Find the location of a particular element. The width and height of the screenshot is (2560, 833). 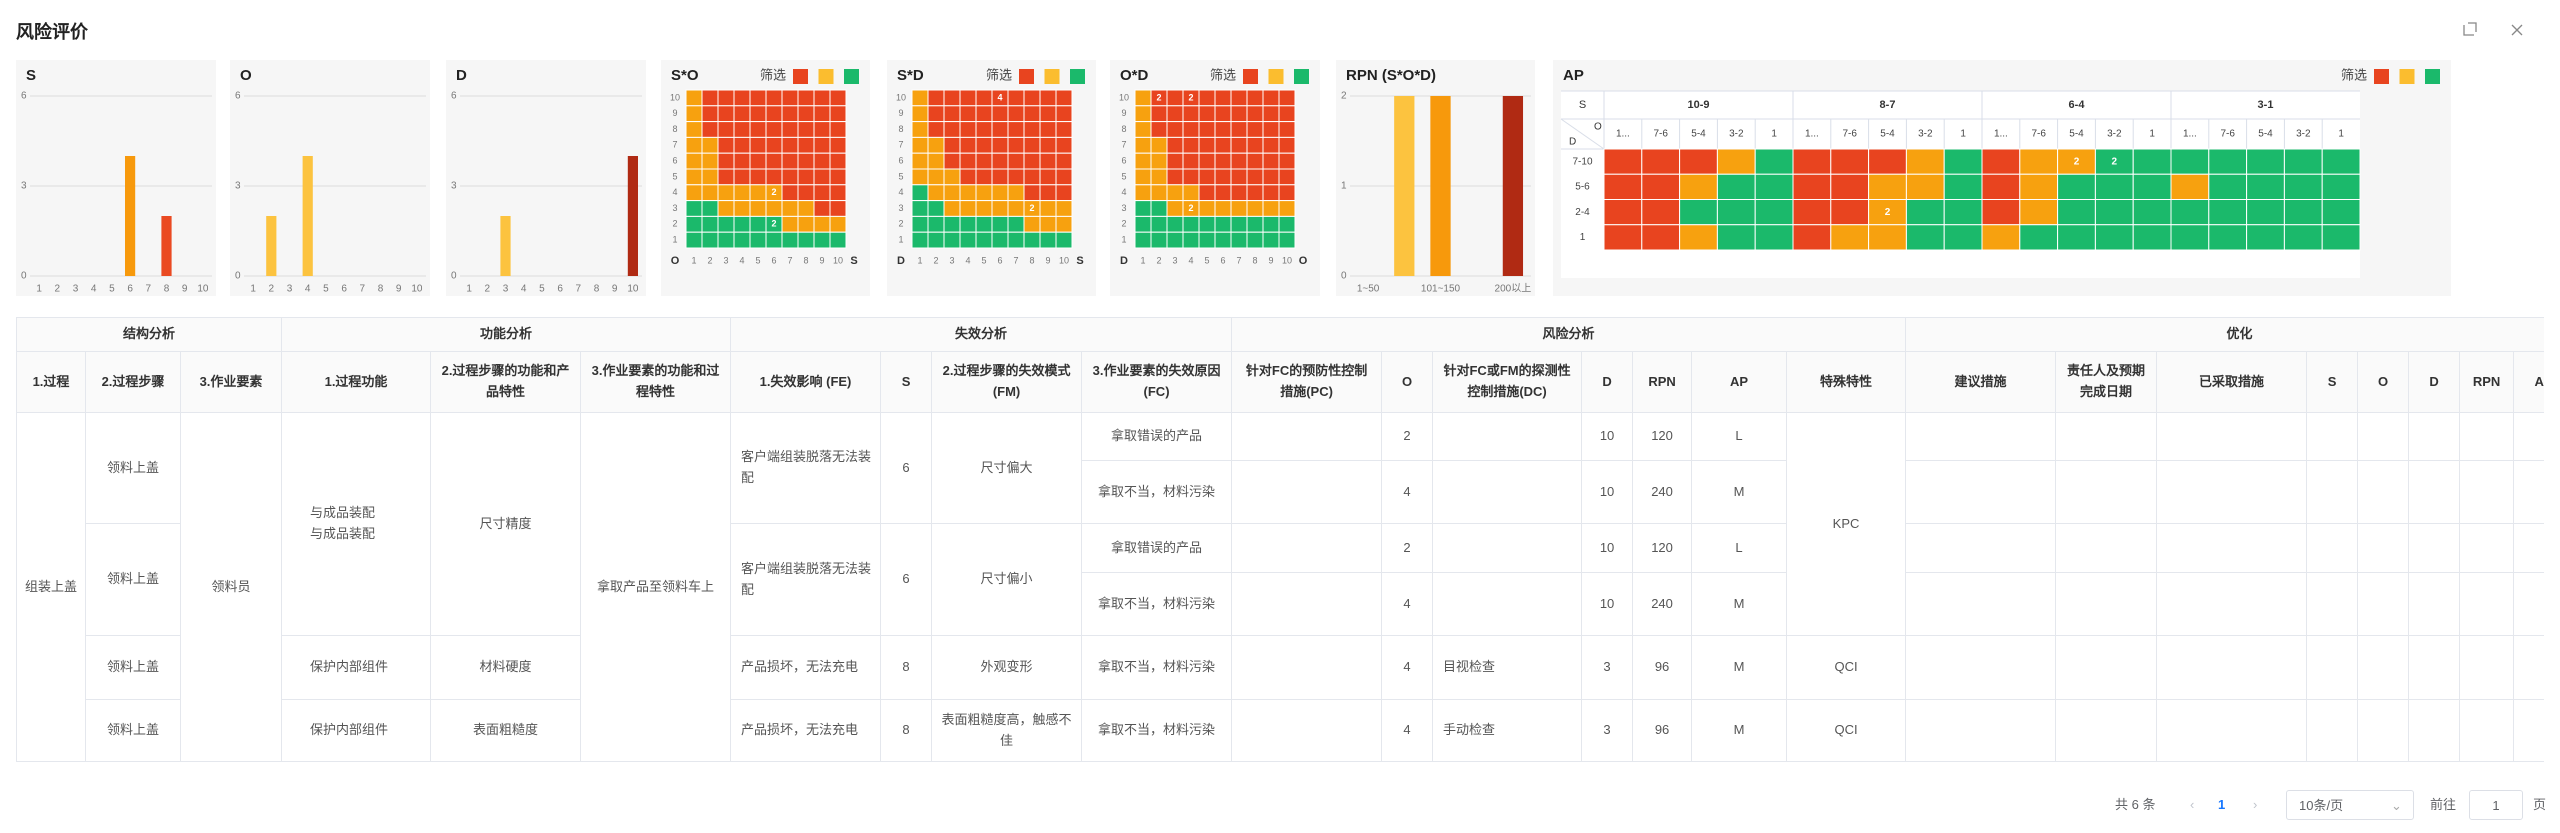

prev-button: ‹ is located at coordinates (2192, 804).